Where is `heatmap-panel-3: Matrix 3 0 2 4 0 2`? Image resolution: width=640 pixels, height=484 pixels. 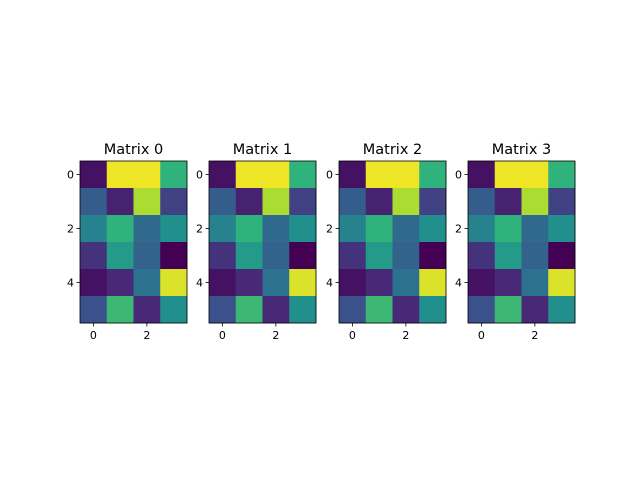
heatmap-panel-3: Matrix 3 0 2 4 0 2 is located at coordinates (515, 242).